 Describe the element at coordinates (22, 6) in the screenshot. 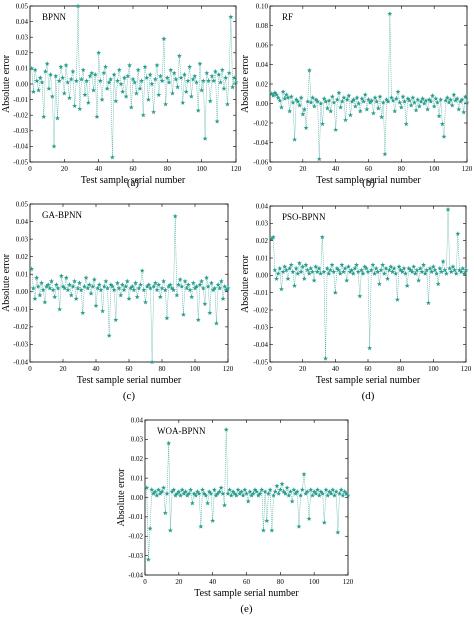

I see `y-tick-label: 0.05` at that location.